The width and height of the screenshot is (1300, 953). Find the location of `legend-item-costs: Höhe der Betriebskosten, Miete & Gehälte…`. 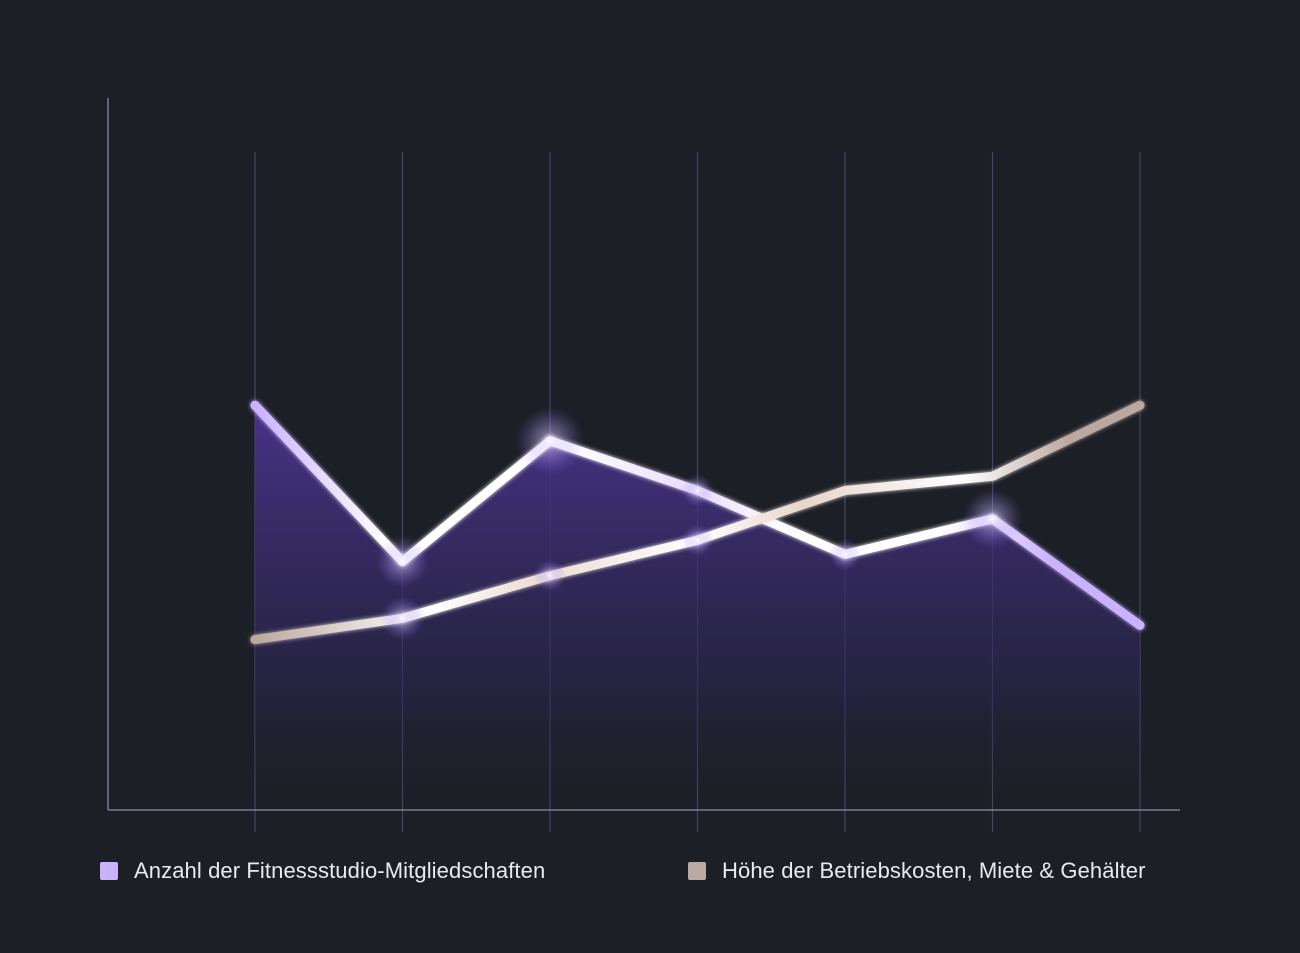

legend-item-costs: Höhe der Betriebskosten, Miete & Gehälte… is located at coordinates (917, 871).